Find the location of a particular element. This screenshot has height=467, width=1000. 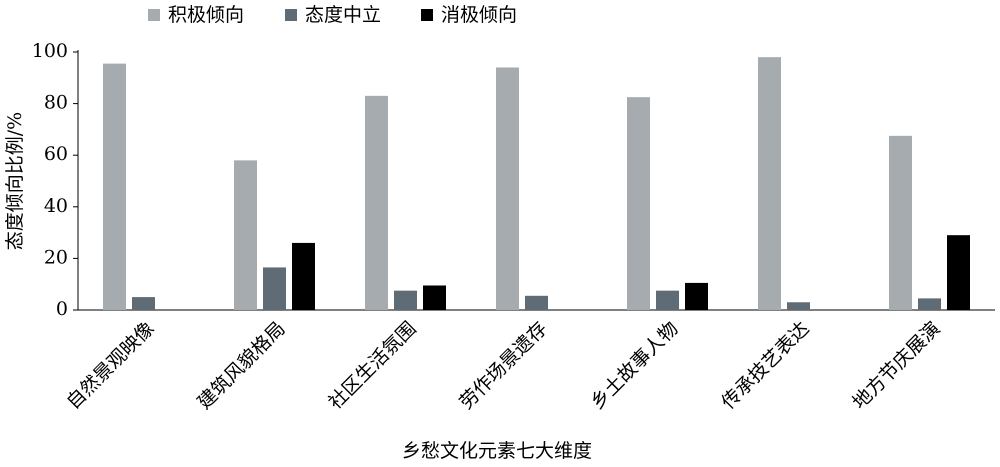

y-tick-label: 60 is located at coordinates (56, 154).